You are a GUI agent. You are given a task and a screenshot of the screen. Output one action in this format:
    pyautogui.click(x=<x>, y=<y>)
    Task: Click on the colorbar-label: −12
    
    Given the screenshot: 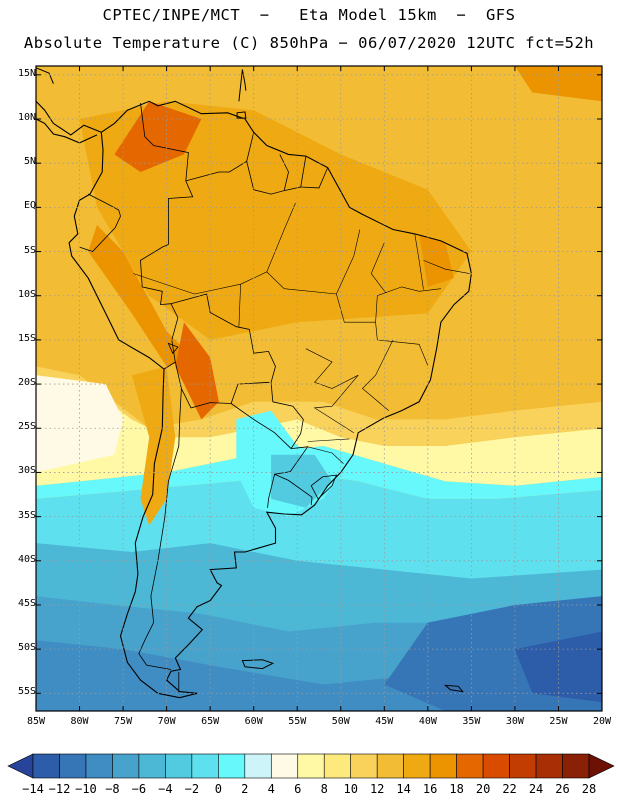 What is the action you would take?
    pyautogui.click(x=59, y=789)
    